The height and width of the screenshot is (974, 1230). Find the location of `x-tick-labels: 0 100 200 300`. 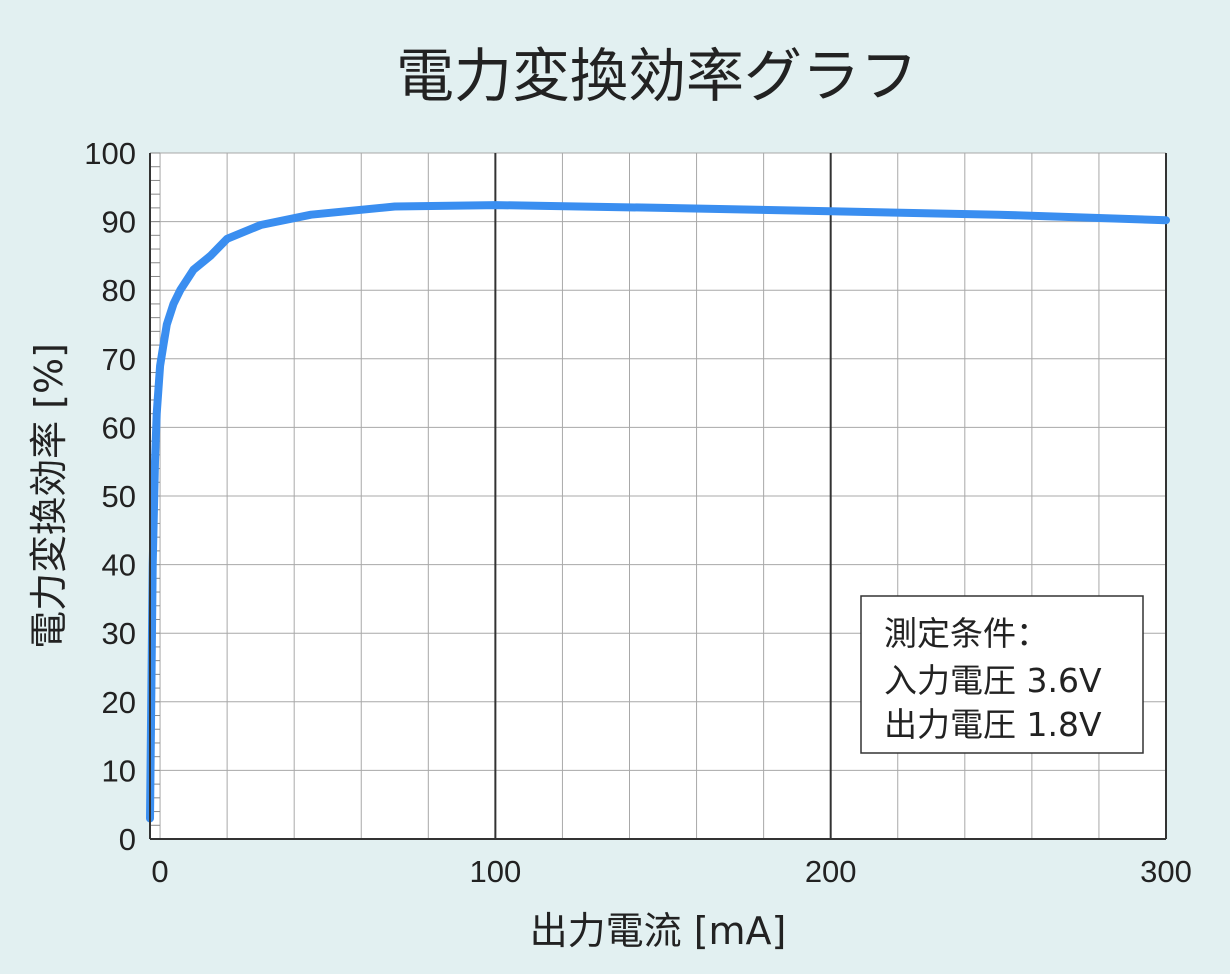

x-tick-labels: 0 100 200 300 is located at coordinates (671, 871).